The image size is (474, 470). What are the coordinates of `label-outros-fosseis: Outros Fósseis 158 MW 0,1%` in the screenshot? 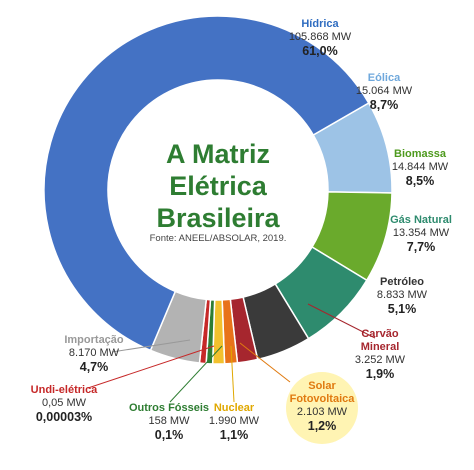 It's located at (169, 422).